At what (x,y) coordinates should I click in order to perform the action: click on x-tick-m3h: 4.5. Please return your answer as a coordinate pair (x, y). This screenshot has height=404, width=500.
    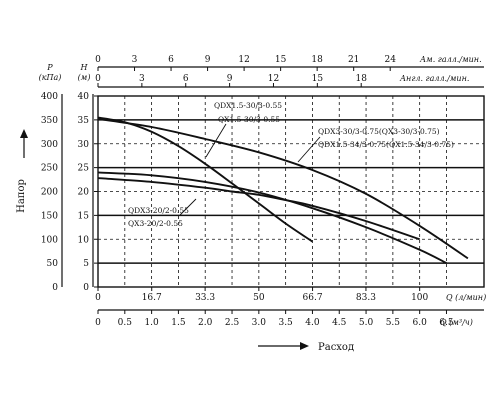
    Looking at the image, I should click on (339, 323).